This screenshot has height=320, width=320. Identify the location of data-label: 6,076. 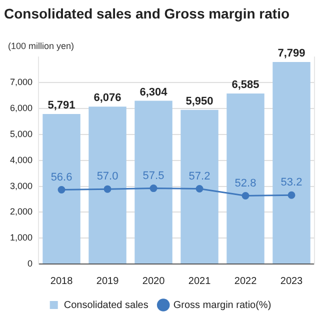
(108, 98).